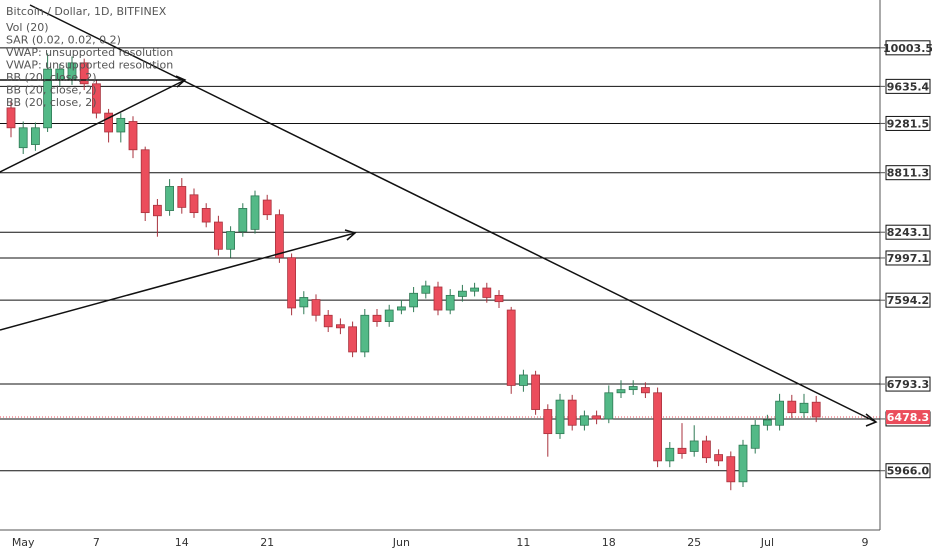 The width and height of the screenshot is (932, 550). I want to click on y-tick-label: 7997.1, so click(908, 258).